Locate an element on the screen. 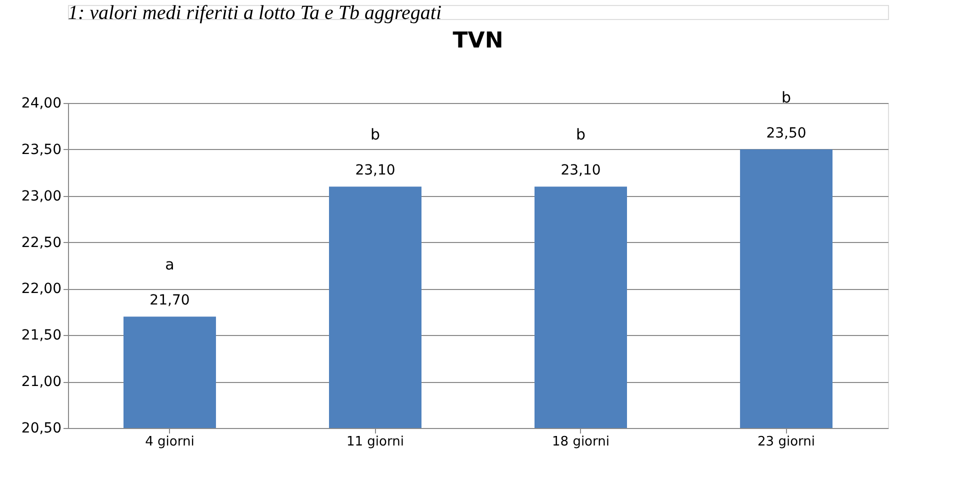 This screenshot has height=477, width=955. y-tick-label: 21,00 is located at coordinates (41, 382).